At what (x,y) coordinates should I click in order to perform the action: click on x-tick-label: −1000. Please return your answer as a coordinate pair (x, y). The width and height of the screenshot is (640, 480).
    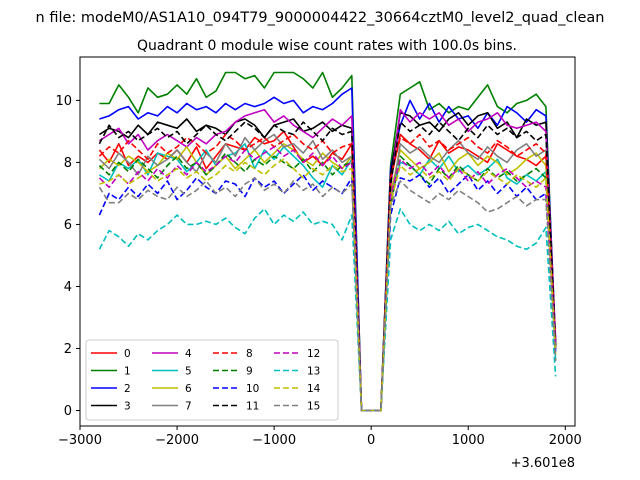
    Looking at the image, I should click on (274, 440).